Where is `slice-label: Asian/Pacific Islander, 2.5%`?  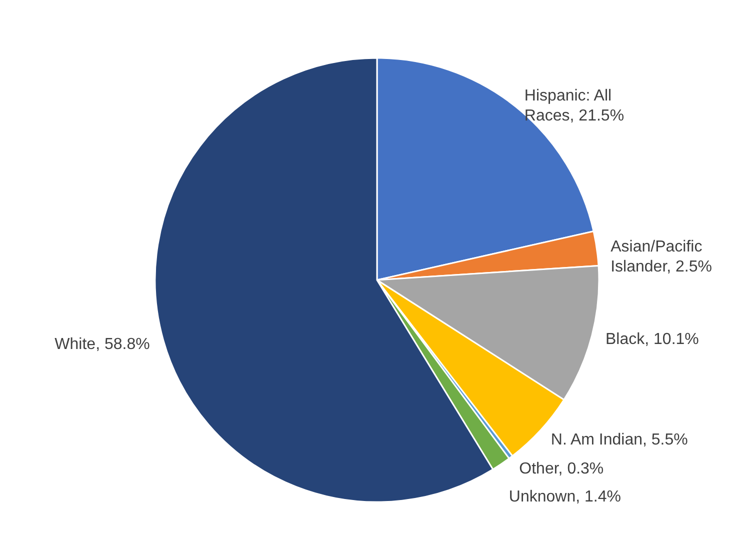
slice-label: Asian/Pacific Islander, 2.5% is located at coordinates (661, 257).